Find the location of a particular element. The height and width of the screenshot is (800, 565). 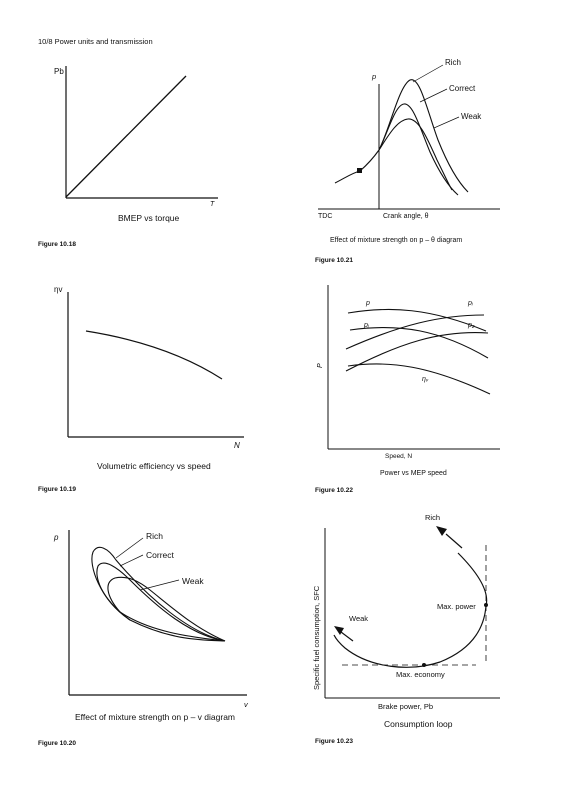

fig23-caption: Consumption loop is located at coordinates (418, 724).